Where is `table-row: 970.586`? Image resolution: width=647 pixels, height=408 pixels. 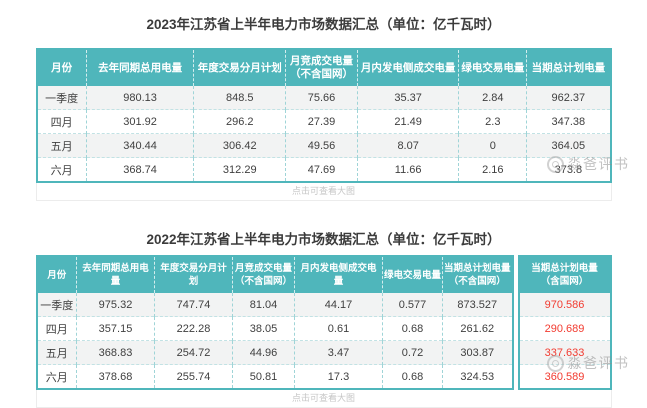
table-row: 970.586 is located at coordinates (564, 305).